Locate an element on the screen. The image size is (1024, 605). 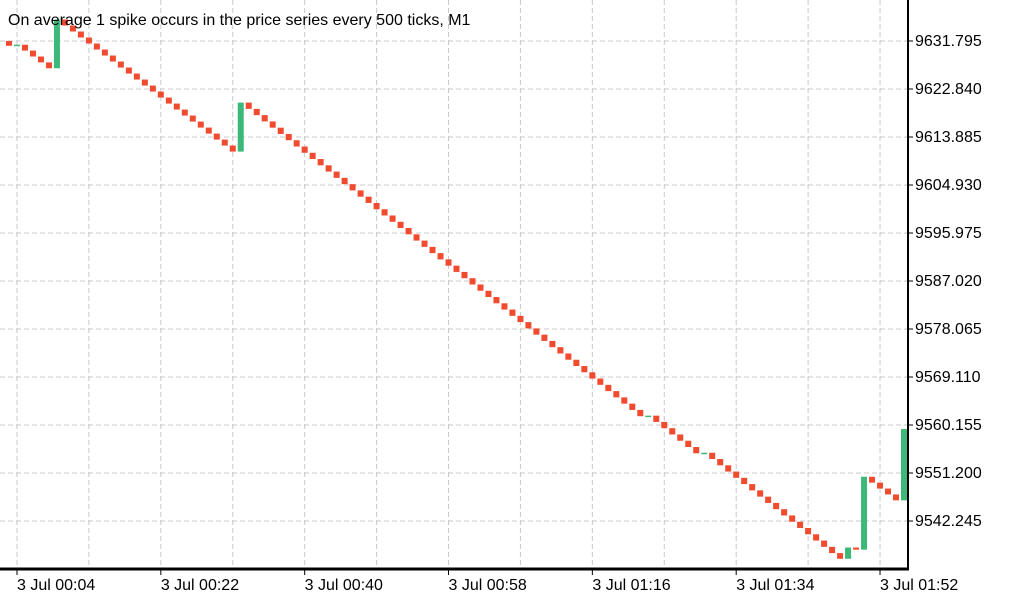
x-tick-label: 3 Jul 00:58 is located at coordinates (488, 585).